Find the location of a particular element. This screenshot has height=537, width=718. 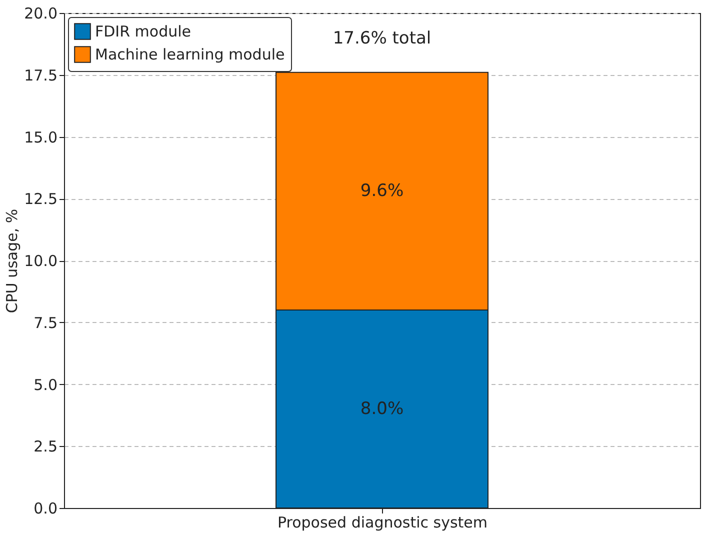

x-tick-label: Proposed diagnostic system is located at coordinates (382, 523).